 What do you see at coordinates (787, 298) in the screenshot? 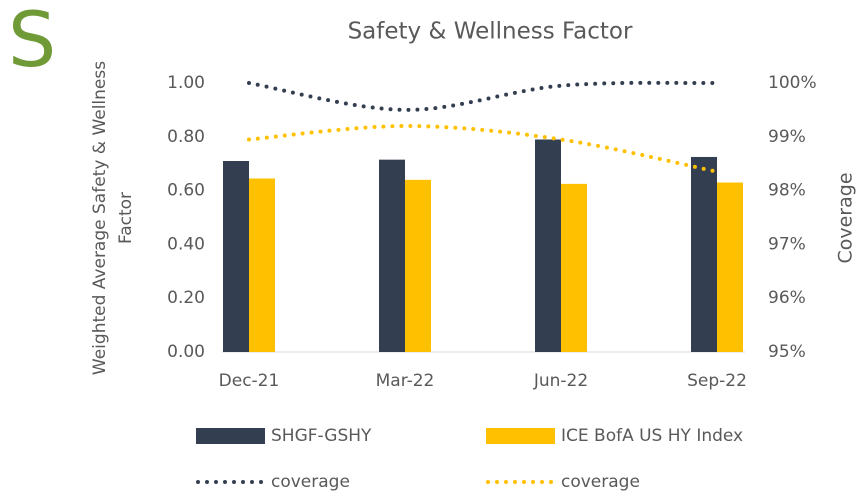
I see `y2-tick-label: 96%` at bounding box center [787, 298].